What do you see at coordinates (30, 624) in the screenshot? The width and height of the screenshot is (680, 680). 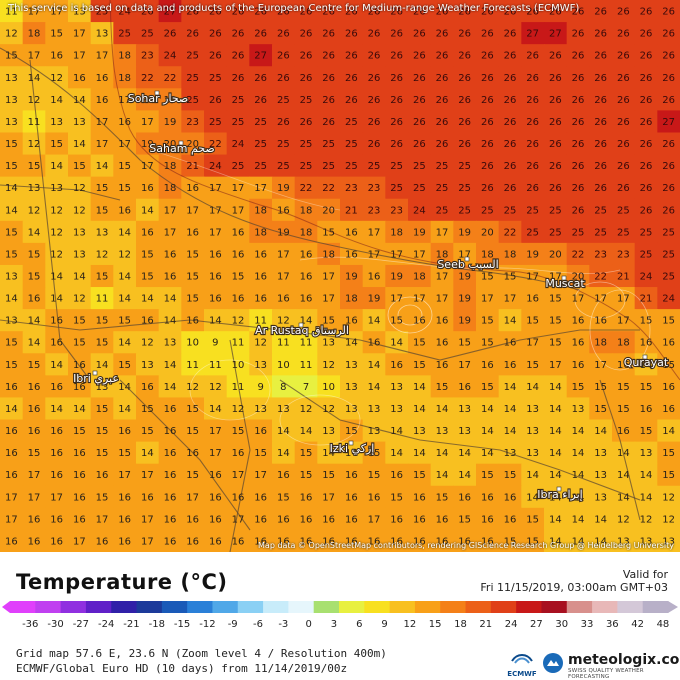 I see `legend-tick-label: -36` at bounding box center [30, 624].